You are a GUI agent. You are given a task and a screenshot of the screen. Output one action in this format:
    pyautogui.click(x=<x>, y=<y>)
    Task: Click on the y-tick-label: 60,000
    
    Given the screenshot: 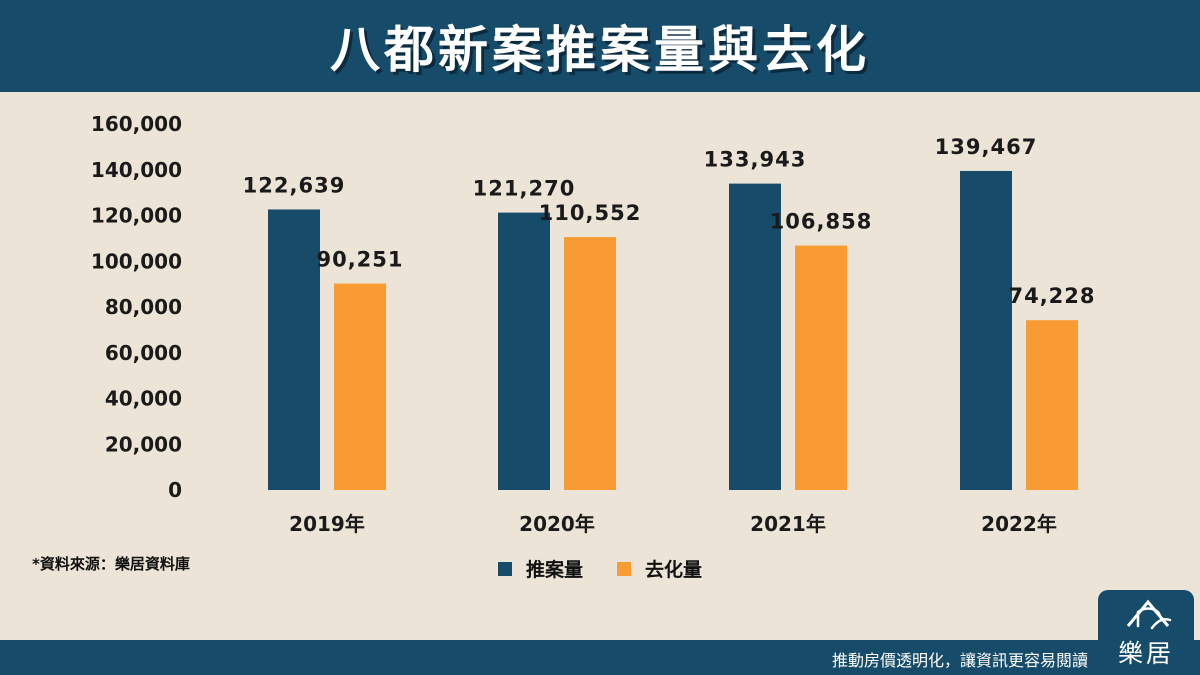 What is the action you would take?
    pyautogui.click(x=143, y=353)
    